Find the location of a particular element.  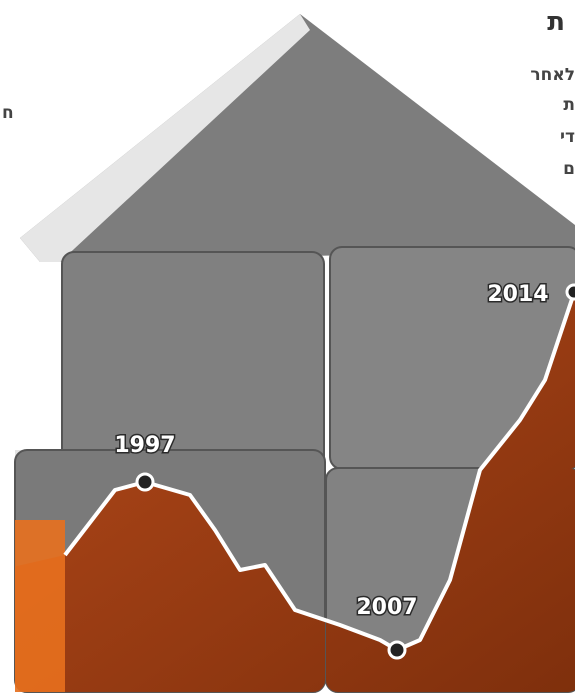

body-text: ם is located at coordinates (569, 169).